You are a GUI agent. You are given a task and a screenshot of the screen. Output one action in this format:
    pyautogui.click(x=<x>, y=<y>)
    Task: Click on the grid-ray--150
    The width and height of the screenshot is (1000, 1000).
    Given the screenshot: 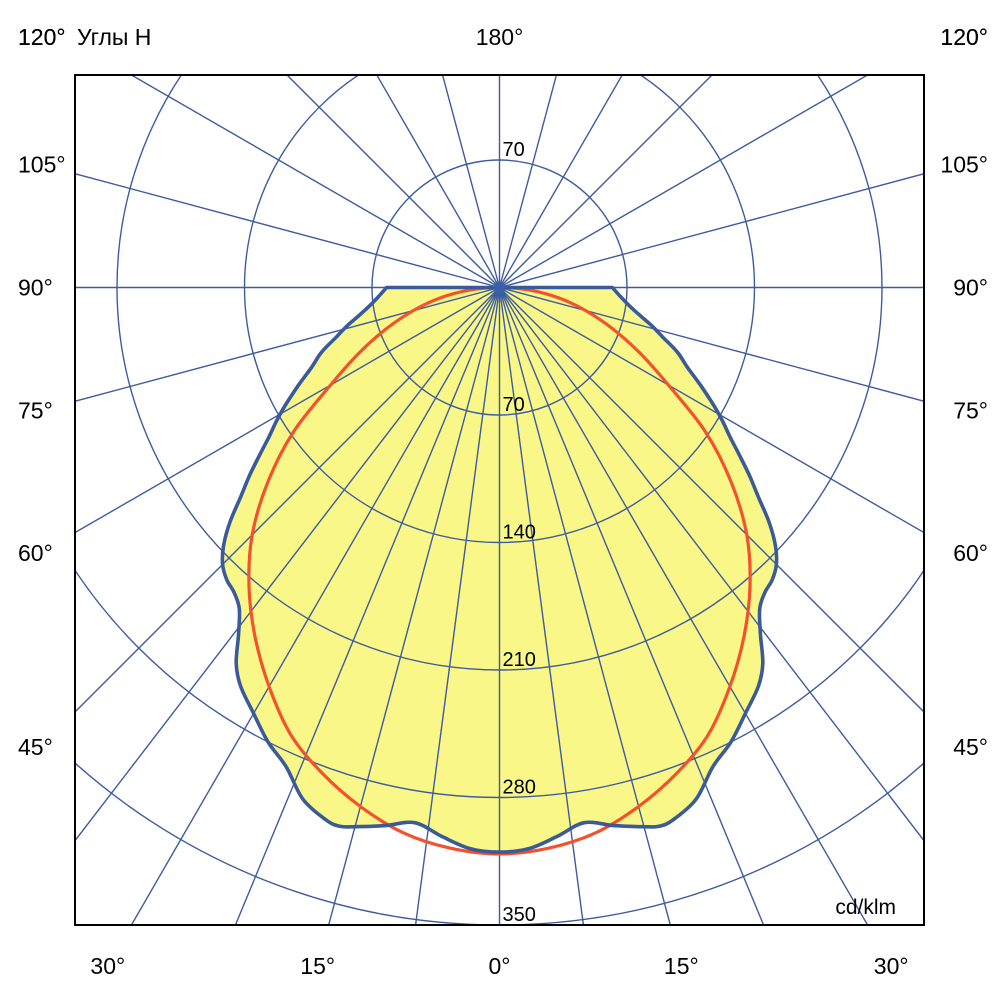 What is the action you would take?
    pyautogui.click(x=438, y=181)
    